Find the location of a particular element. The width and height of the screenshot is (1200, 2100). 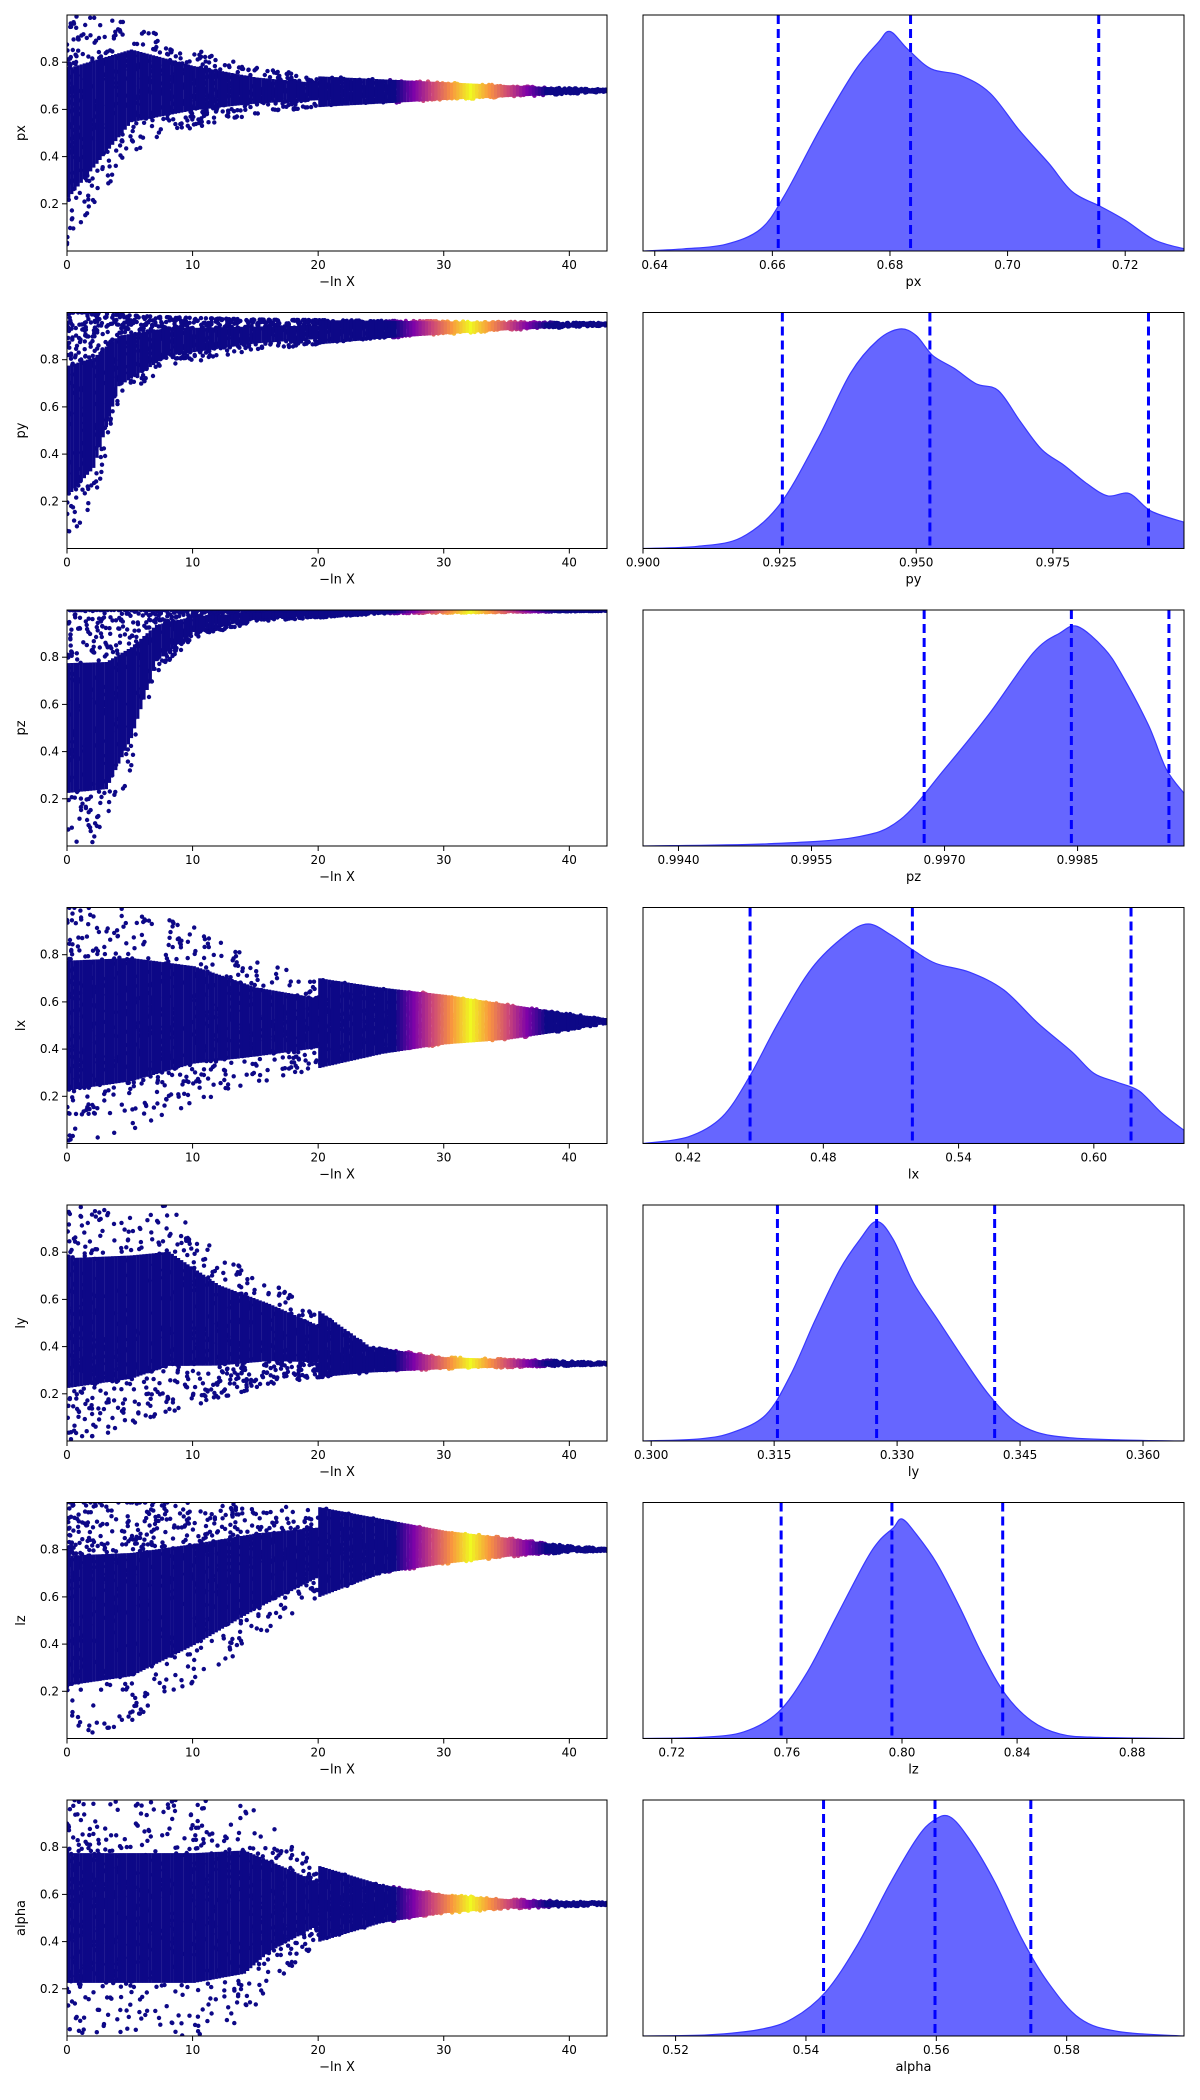

x-tick-label: 10 is located at coordinates (192, 563).